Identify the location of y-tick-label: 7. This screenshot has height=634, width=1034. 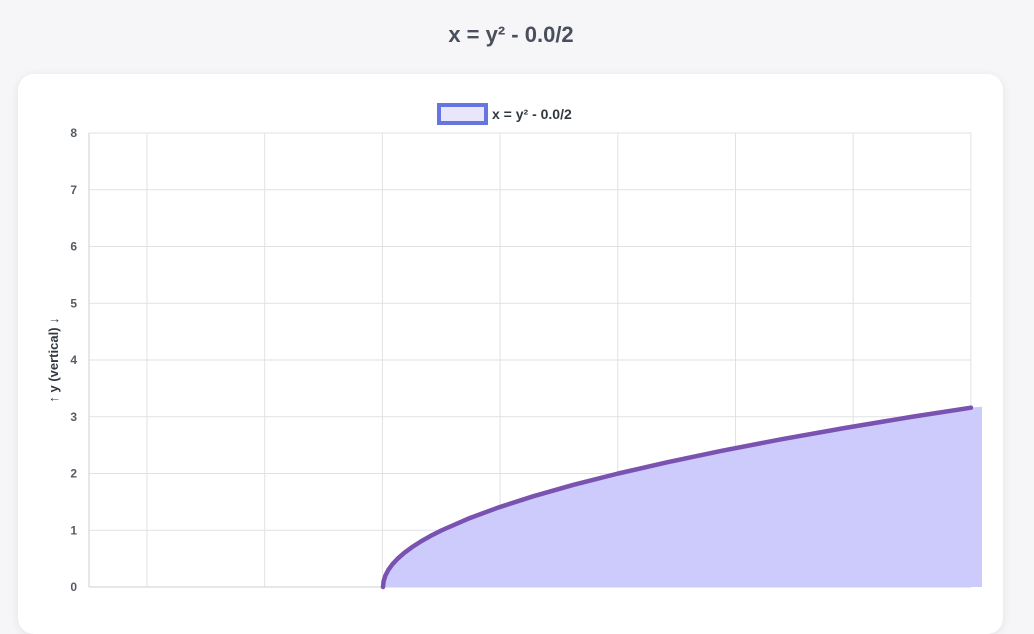
(73, 190).